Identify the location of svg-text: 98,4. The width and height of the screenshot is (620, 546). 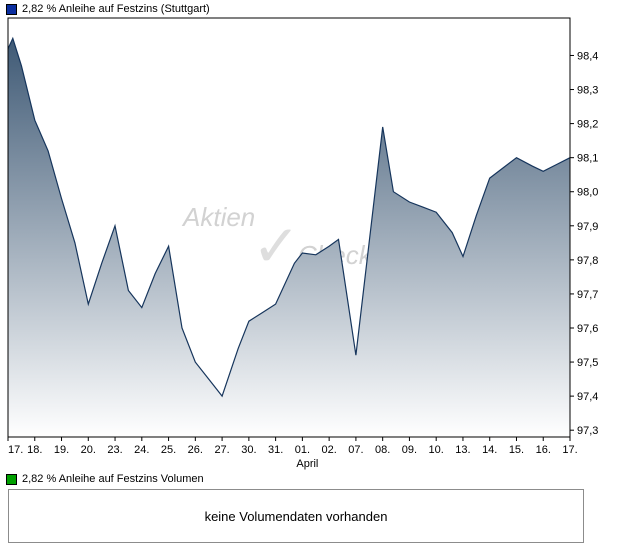
(587, 56).